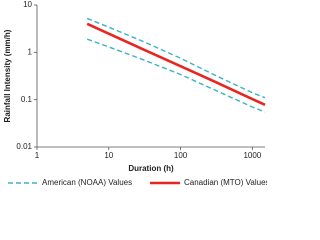  Describe the element at coordinates (252, 155) in the screenshot. I see `x-tick-label: 1000` at that location.